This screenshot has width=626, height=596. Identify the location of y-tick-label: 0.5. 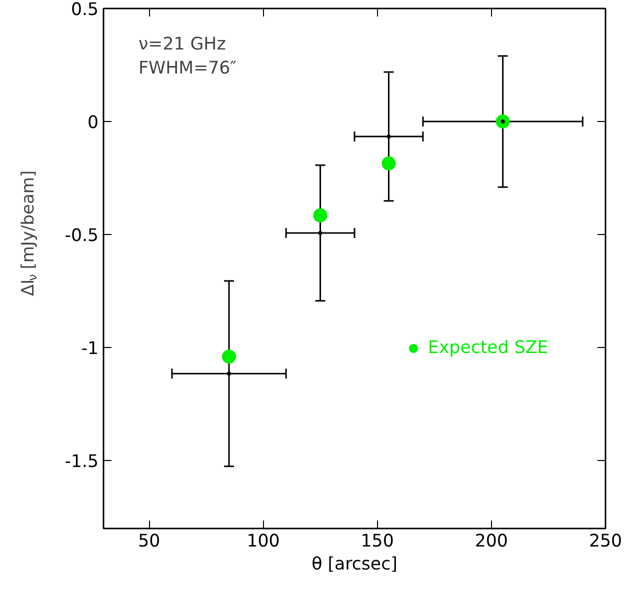
(84, 10).